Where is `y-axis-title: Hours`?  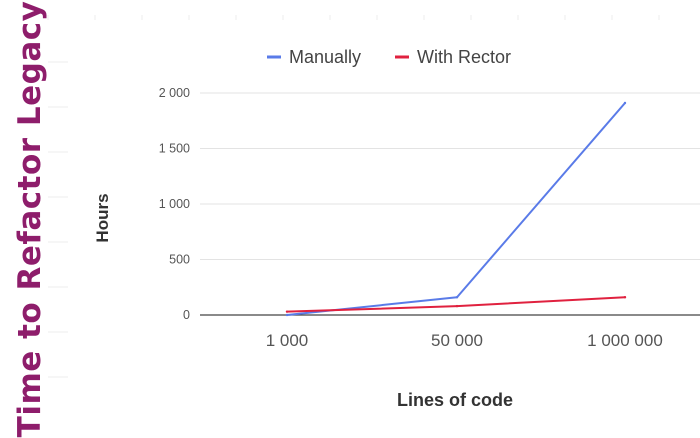 y-axis-title: Hours is located at coordinates (102, 217).